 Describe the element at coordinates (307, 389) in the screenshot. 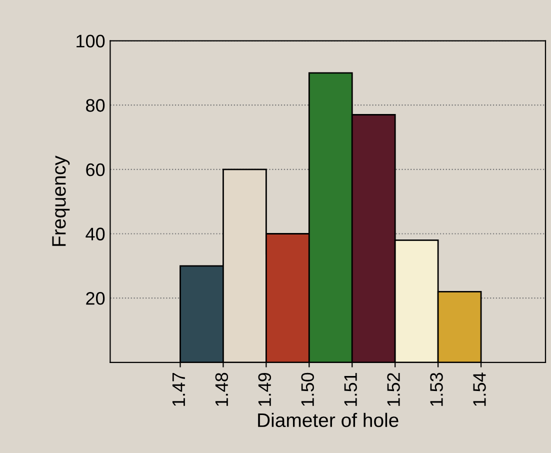

I see `x-tick-label: 1.50` at that location.